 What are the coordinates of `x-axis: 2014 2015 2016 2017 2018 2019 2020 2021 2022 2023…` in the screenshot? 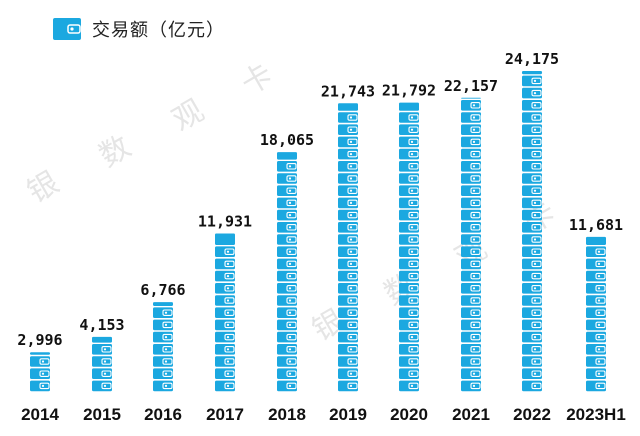 It's located at (323, 414).